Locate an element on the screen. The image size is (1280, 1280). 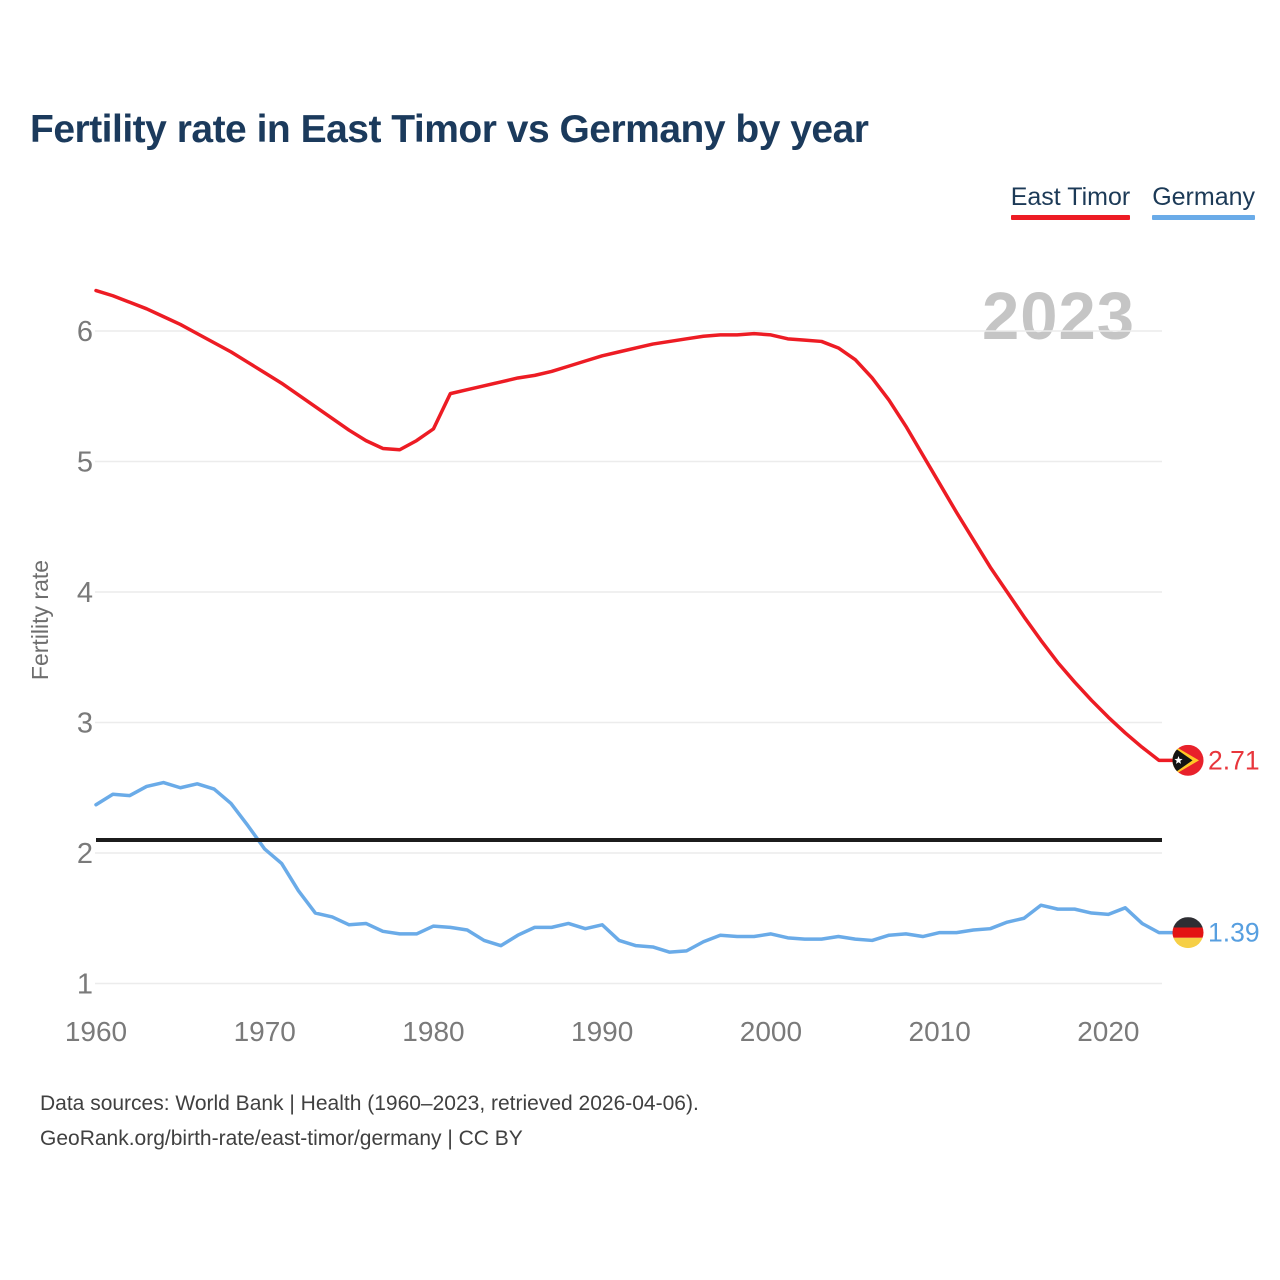
x-tick-label-1970: 1970 is located at coordinates (265, 1031).